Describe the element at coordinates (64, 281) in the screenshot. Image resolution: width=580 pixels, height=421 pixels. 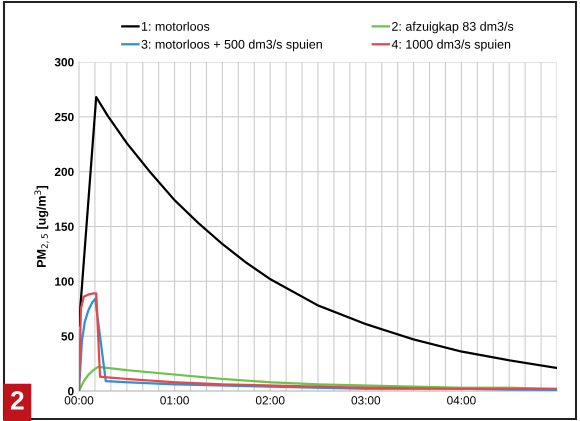
I see `y-tick-label: 100` at that location.